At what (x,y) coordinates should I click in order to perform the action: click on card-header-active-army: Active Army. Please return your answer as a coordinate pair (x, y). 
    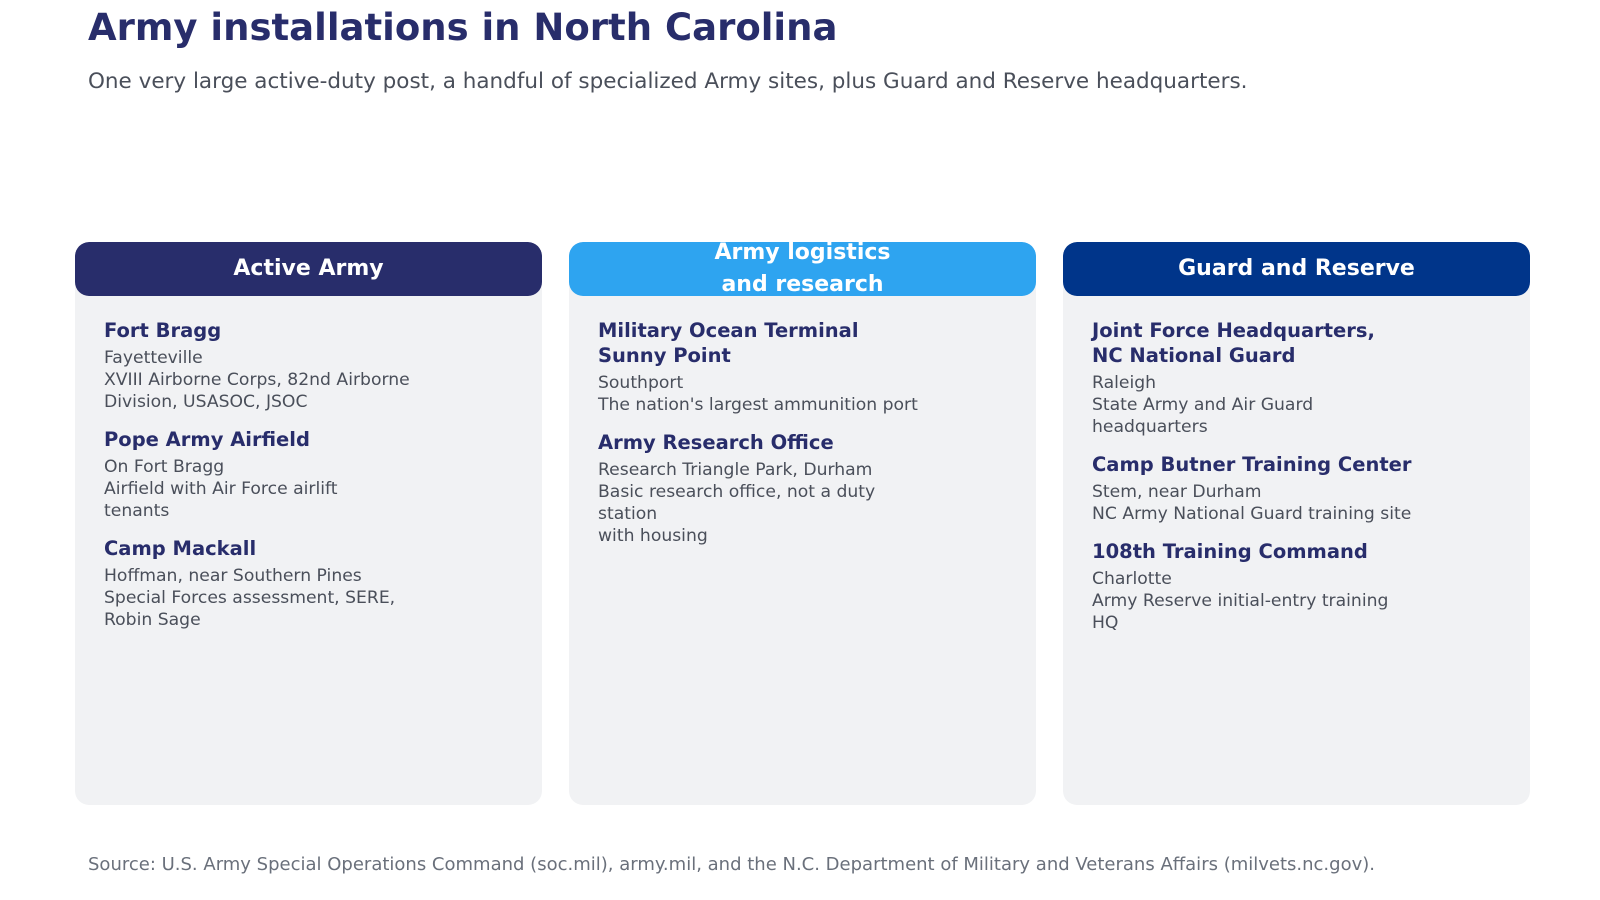
    Looking at the image, I should click on (308, 269).